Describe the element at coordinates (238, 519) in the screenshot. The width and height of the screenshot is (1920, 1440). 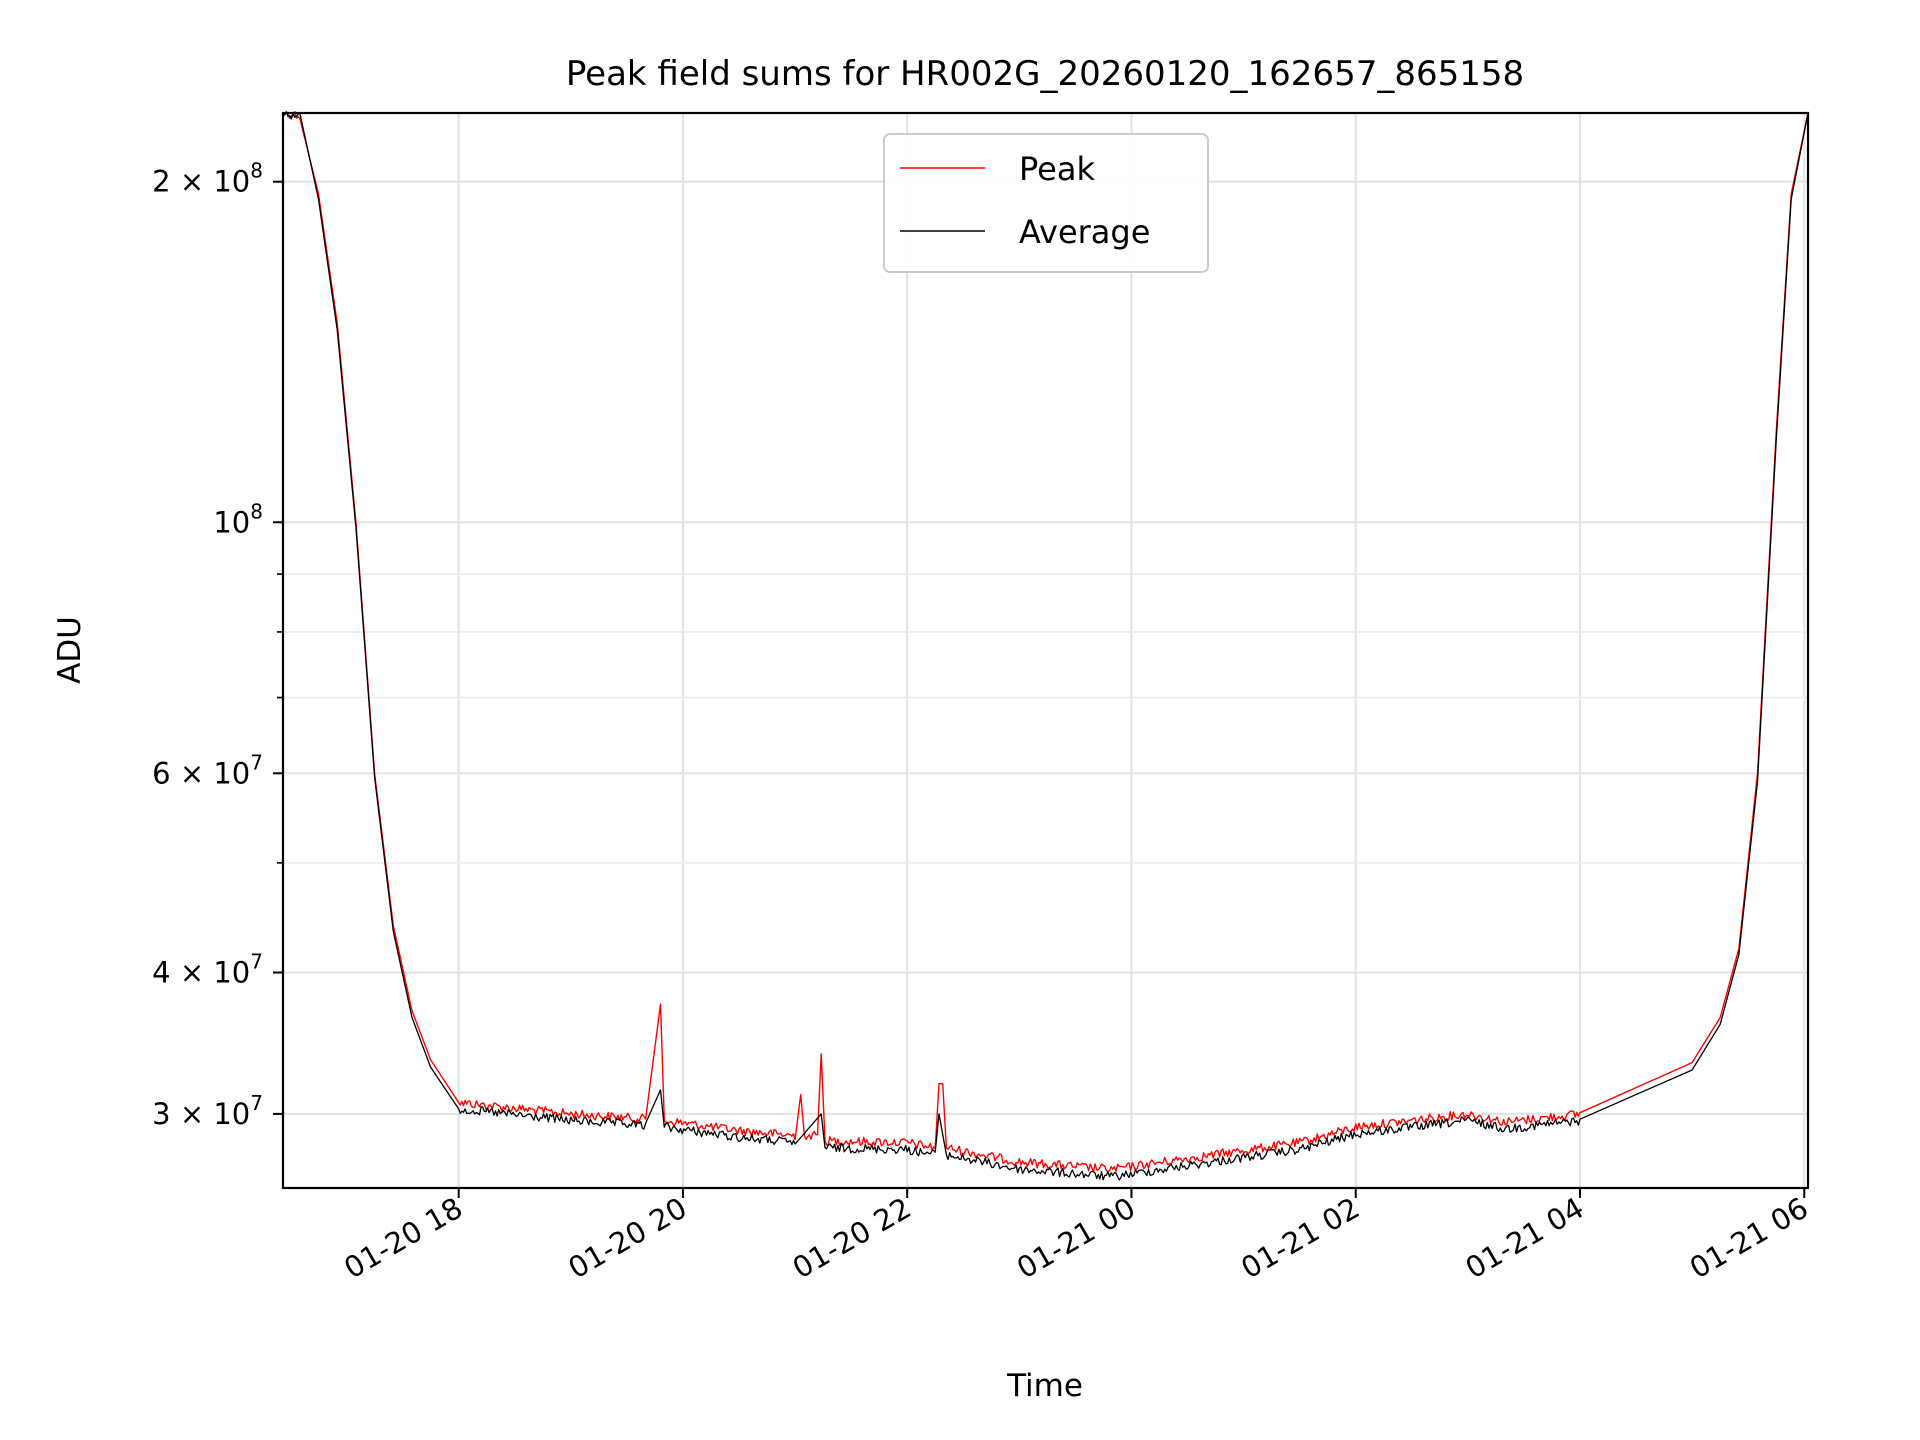
I see `y-tick-label: 108` at that location.